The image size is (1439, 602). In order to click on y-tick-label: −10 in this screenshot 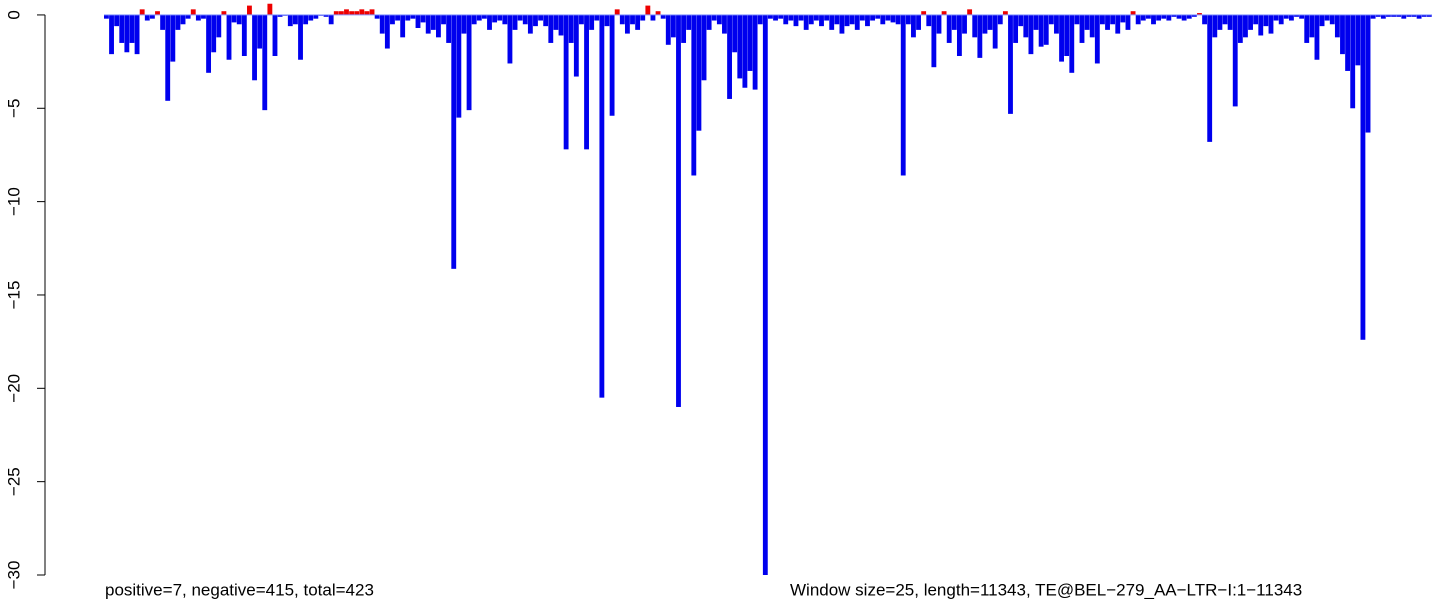, I will do `click(13, 201)`.